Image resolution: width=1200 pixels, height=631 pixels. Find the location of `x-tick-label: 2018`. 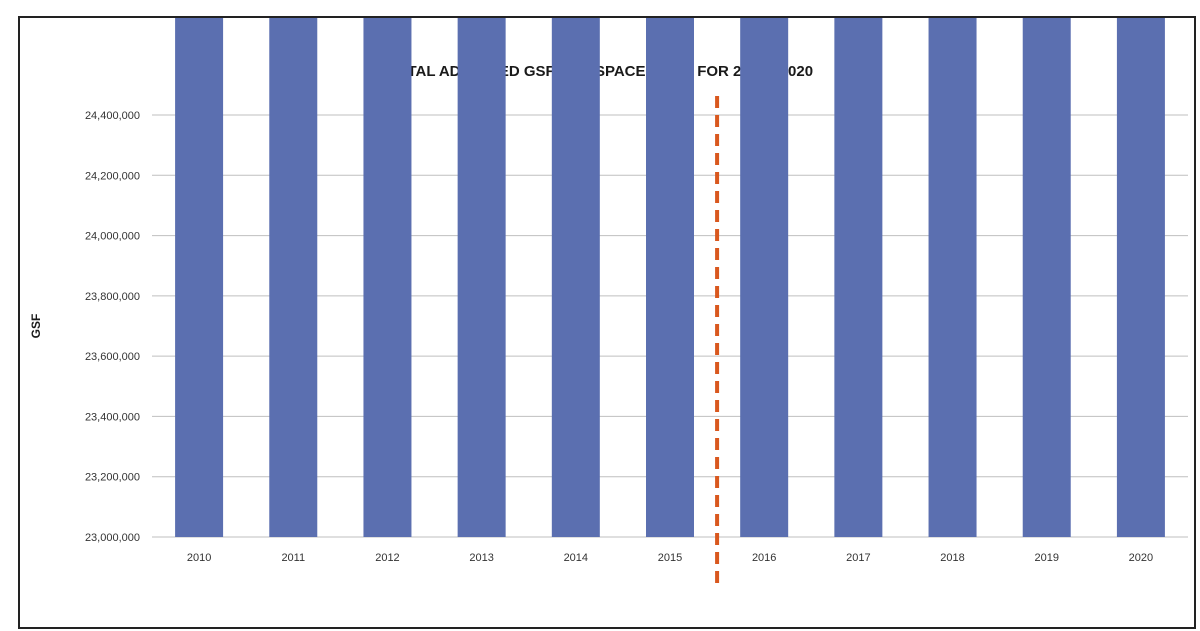

x-tick-label: 2018 is located at coordinates (952, 558).